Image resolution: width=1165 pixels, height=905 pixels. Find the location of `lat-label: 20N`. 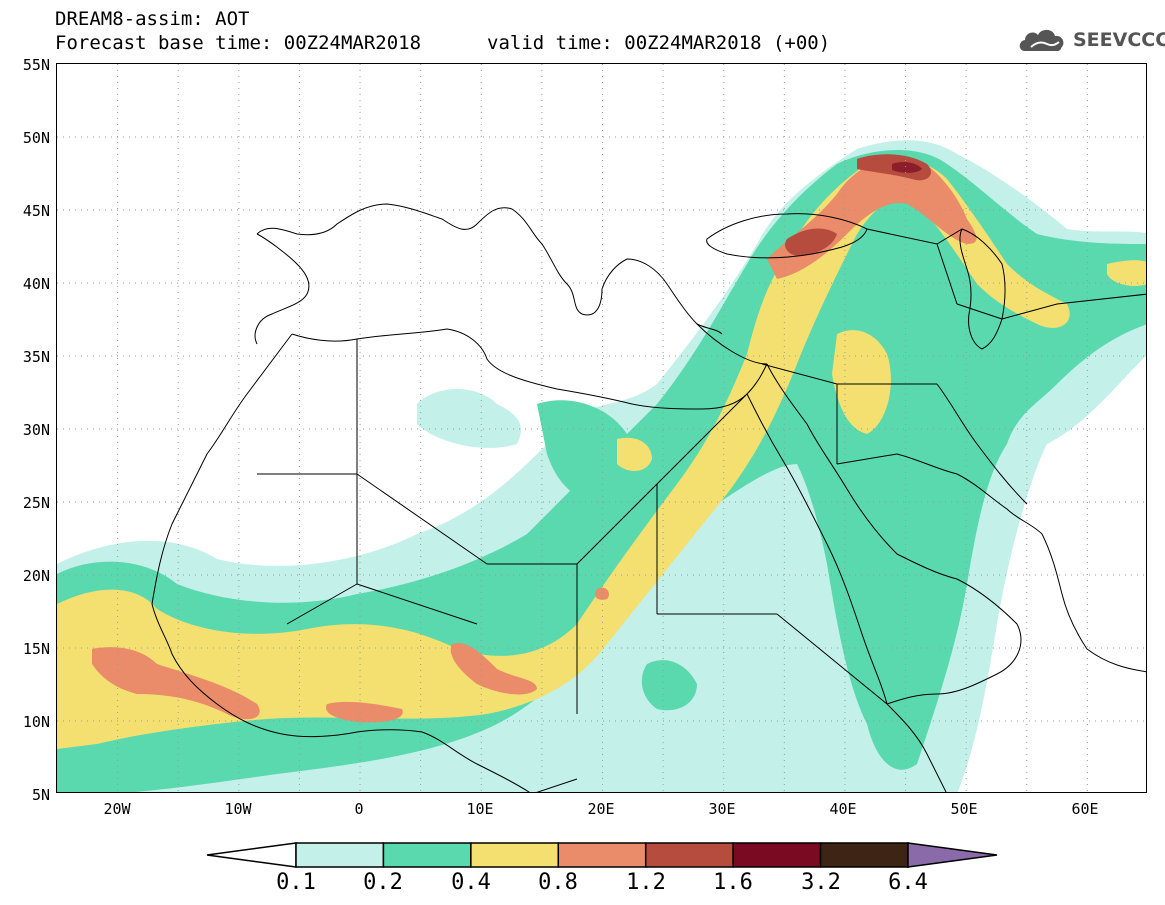

lat-label: 20N is located at coordinates (36, 576).